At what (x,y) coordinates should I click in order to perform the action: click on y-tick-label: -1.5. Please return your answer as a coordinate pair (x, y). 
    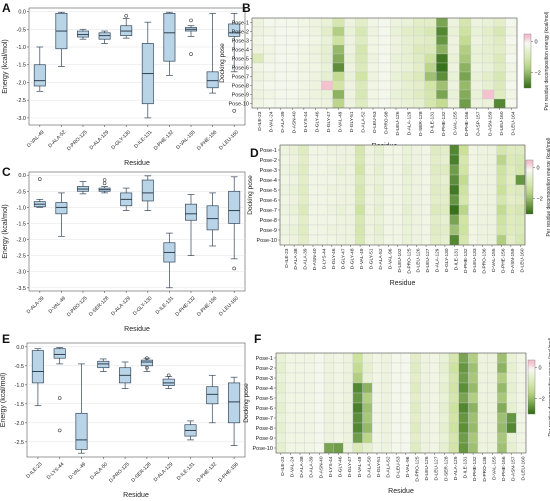
    Looking at the image, I should click on (21, 66).